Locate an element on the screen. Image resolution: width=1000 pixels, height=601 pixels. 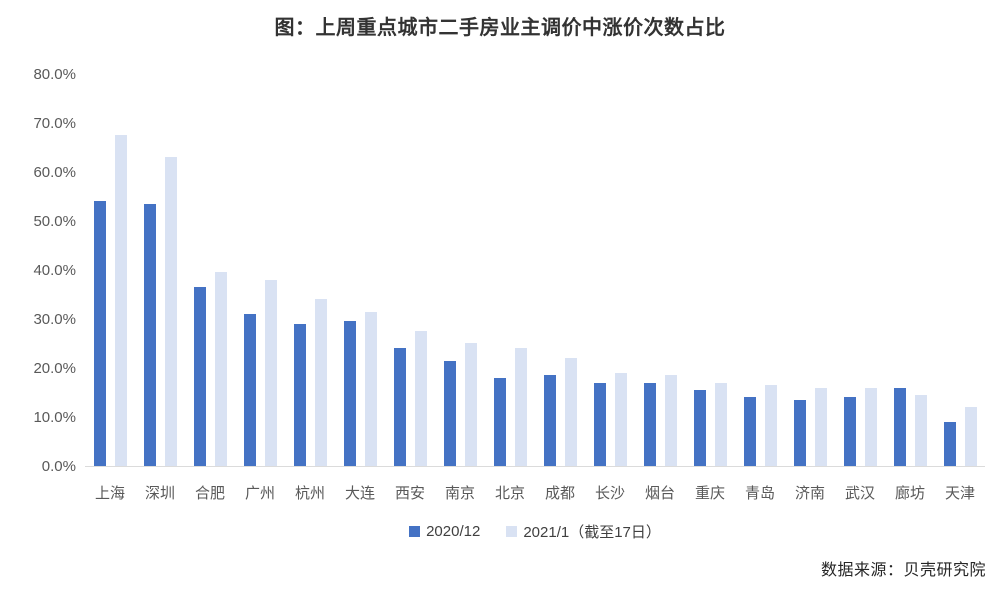
x-axis-label: 烟台 is located at coordinates (659, 493).